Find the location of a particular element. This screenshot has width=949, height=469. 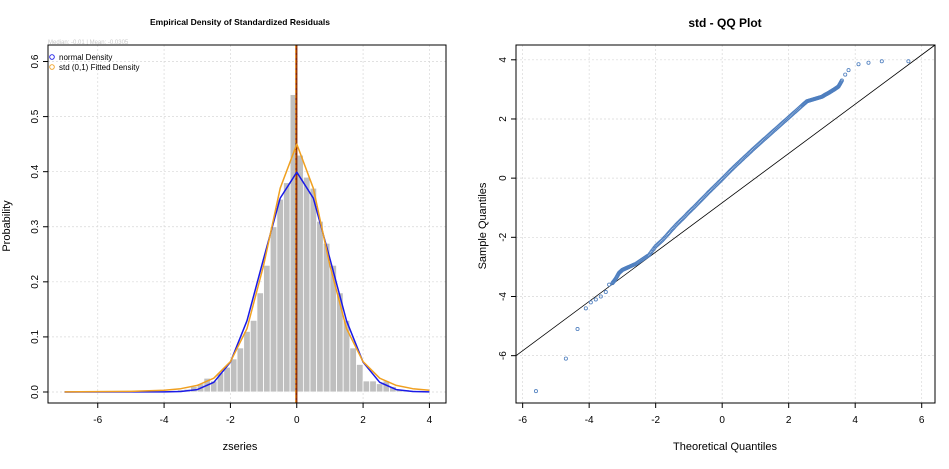

qq-y-tick-label-3: -2 is located at coordinates (503, 236).